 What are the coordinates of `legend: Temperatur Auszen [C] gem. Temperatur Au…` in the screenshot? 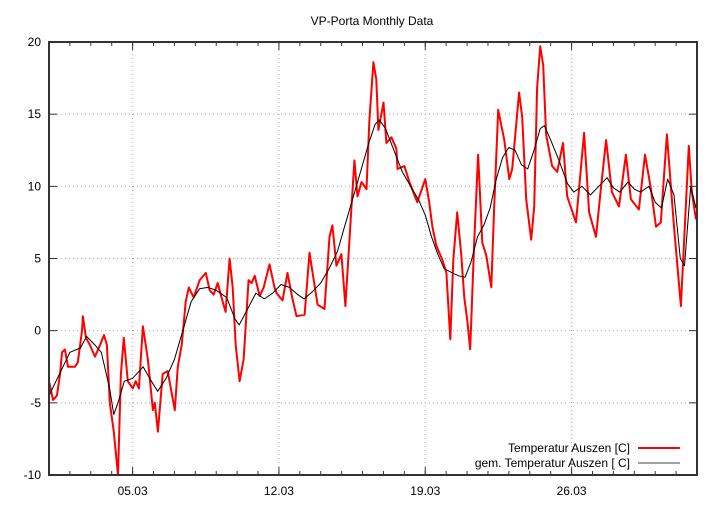 It's located at (577, 455).